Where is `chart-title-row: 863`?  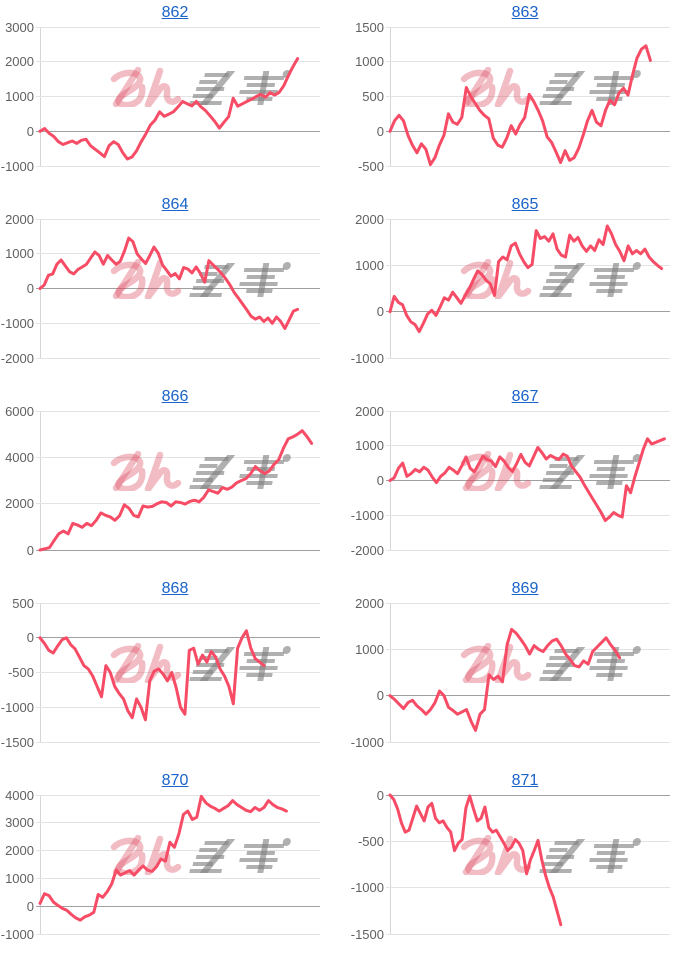 chart-title-row: 863 is located at coordinates (525, 13).